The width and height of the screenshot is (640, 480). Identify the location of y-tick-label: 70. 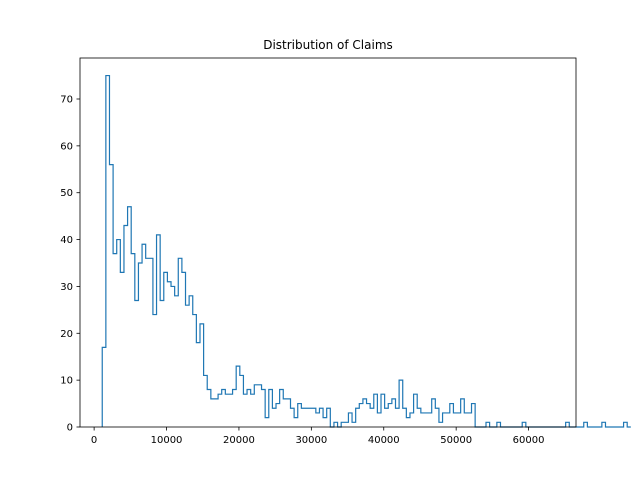
(66, 100).